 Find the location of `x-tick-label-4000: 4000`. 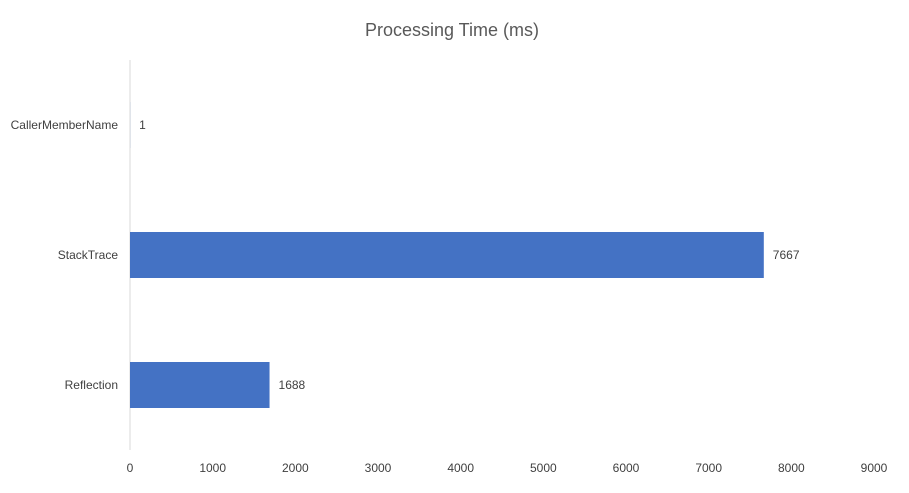

x-tick-label-4000: 4000 is located at coordinates (460, 468).